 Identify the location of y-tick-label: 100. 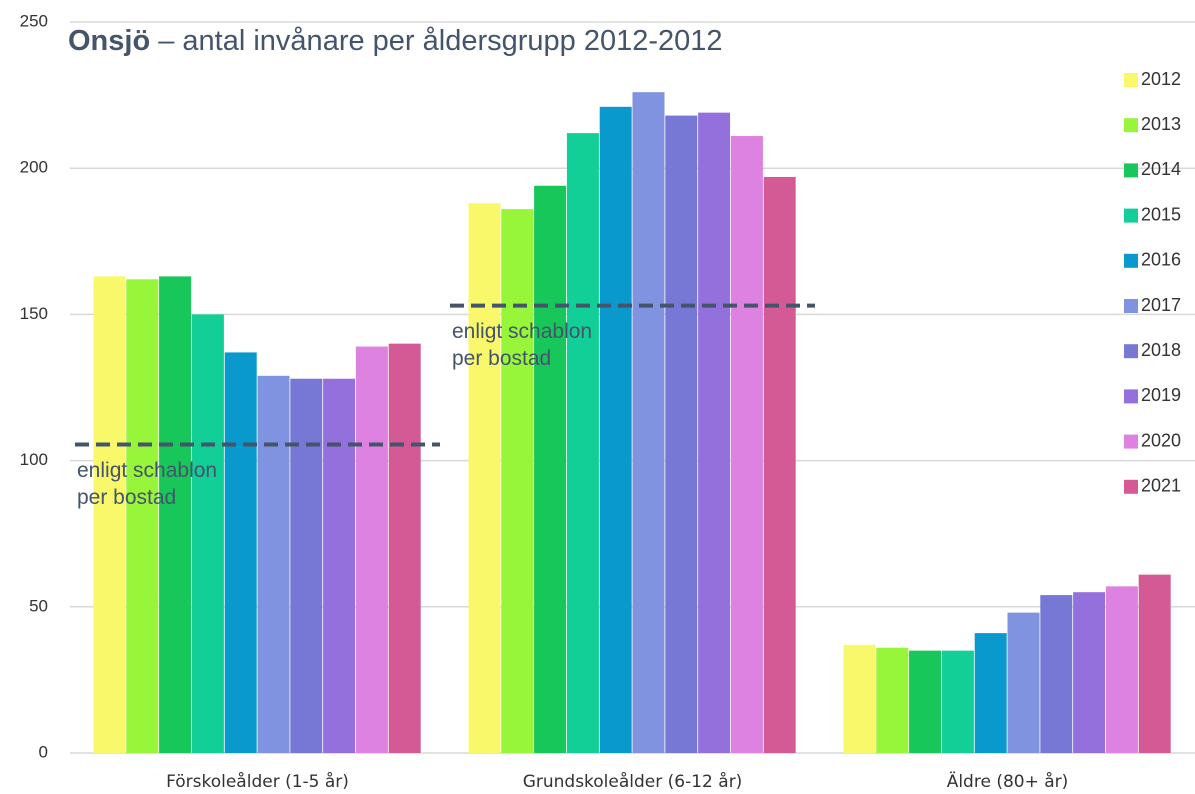
(34, 459).